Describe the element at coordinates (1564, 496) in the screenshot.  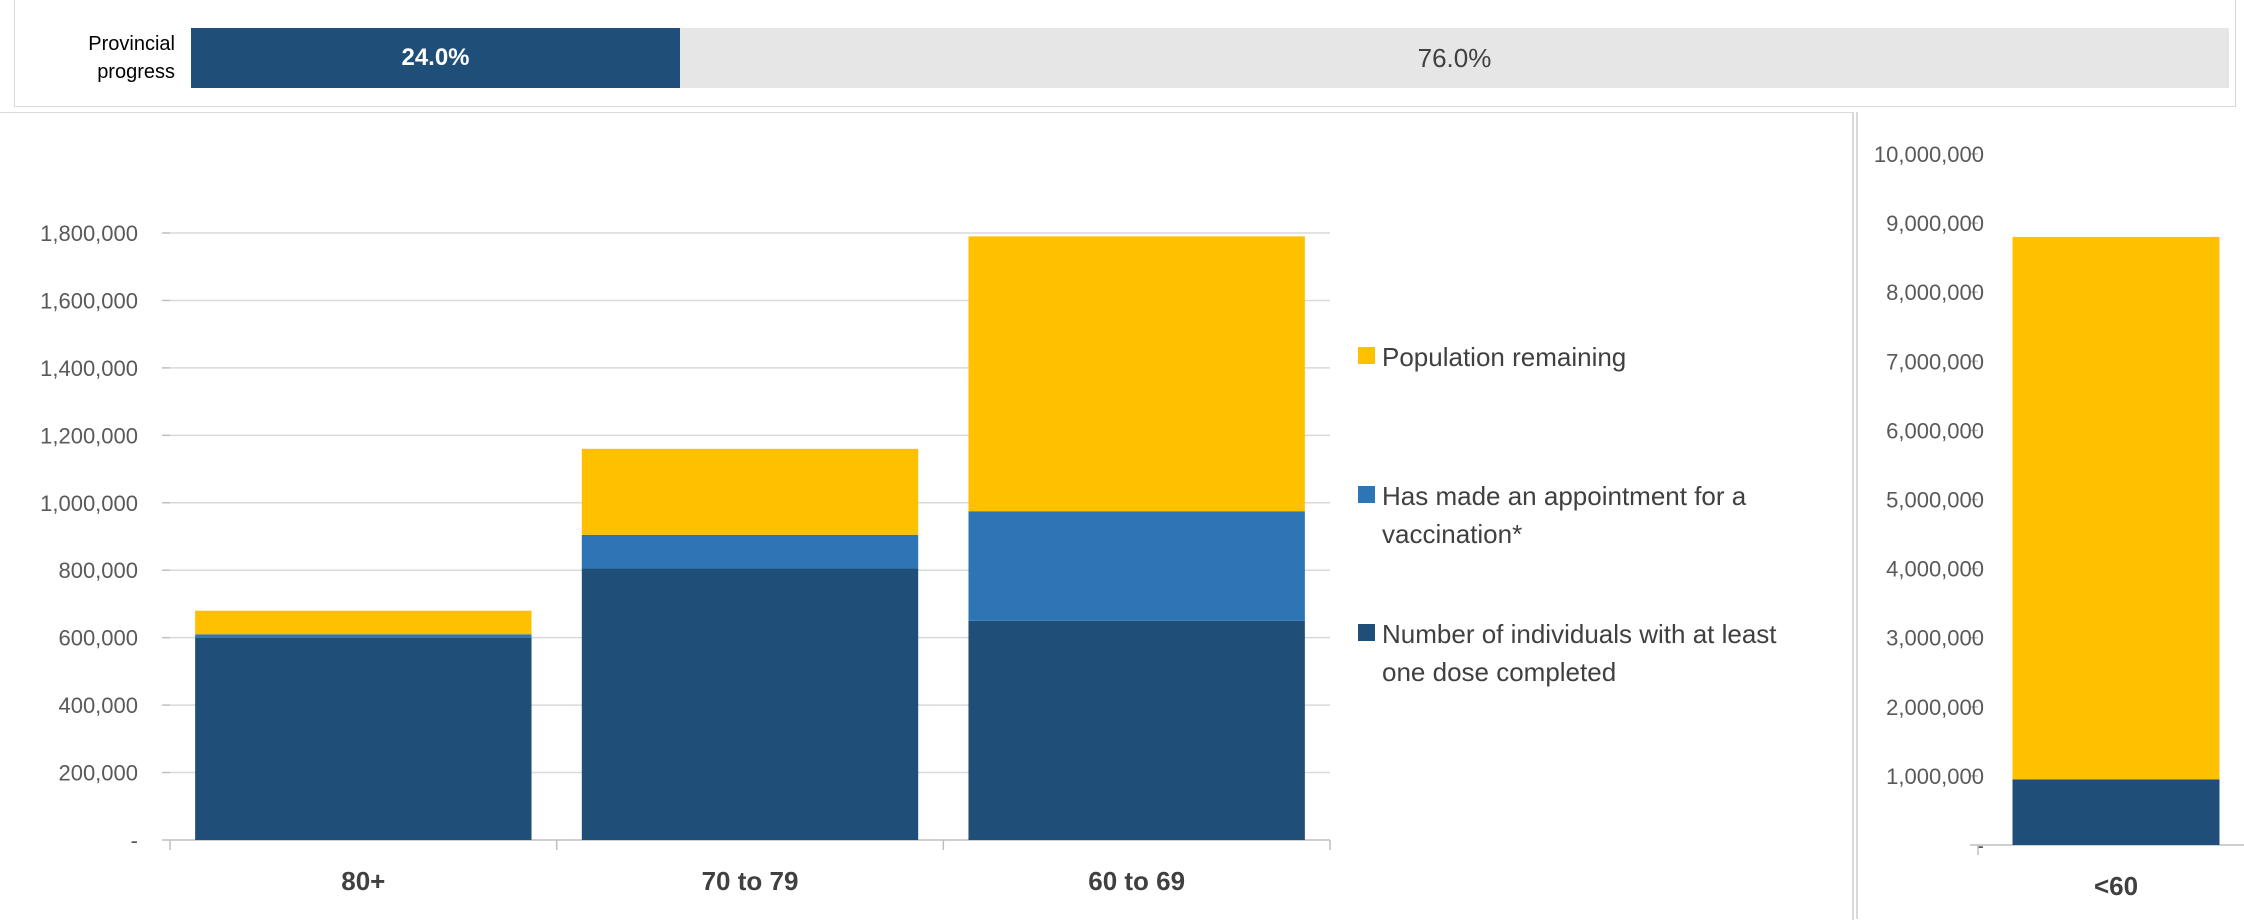
I see `legend-label: Has made an appointment for a` at that location.